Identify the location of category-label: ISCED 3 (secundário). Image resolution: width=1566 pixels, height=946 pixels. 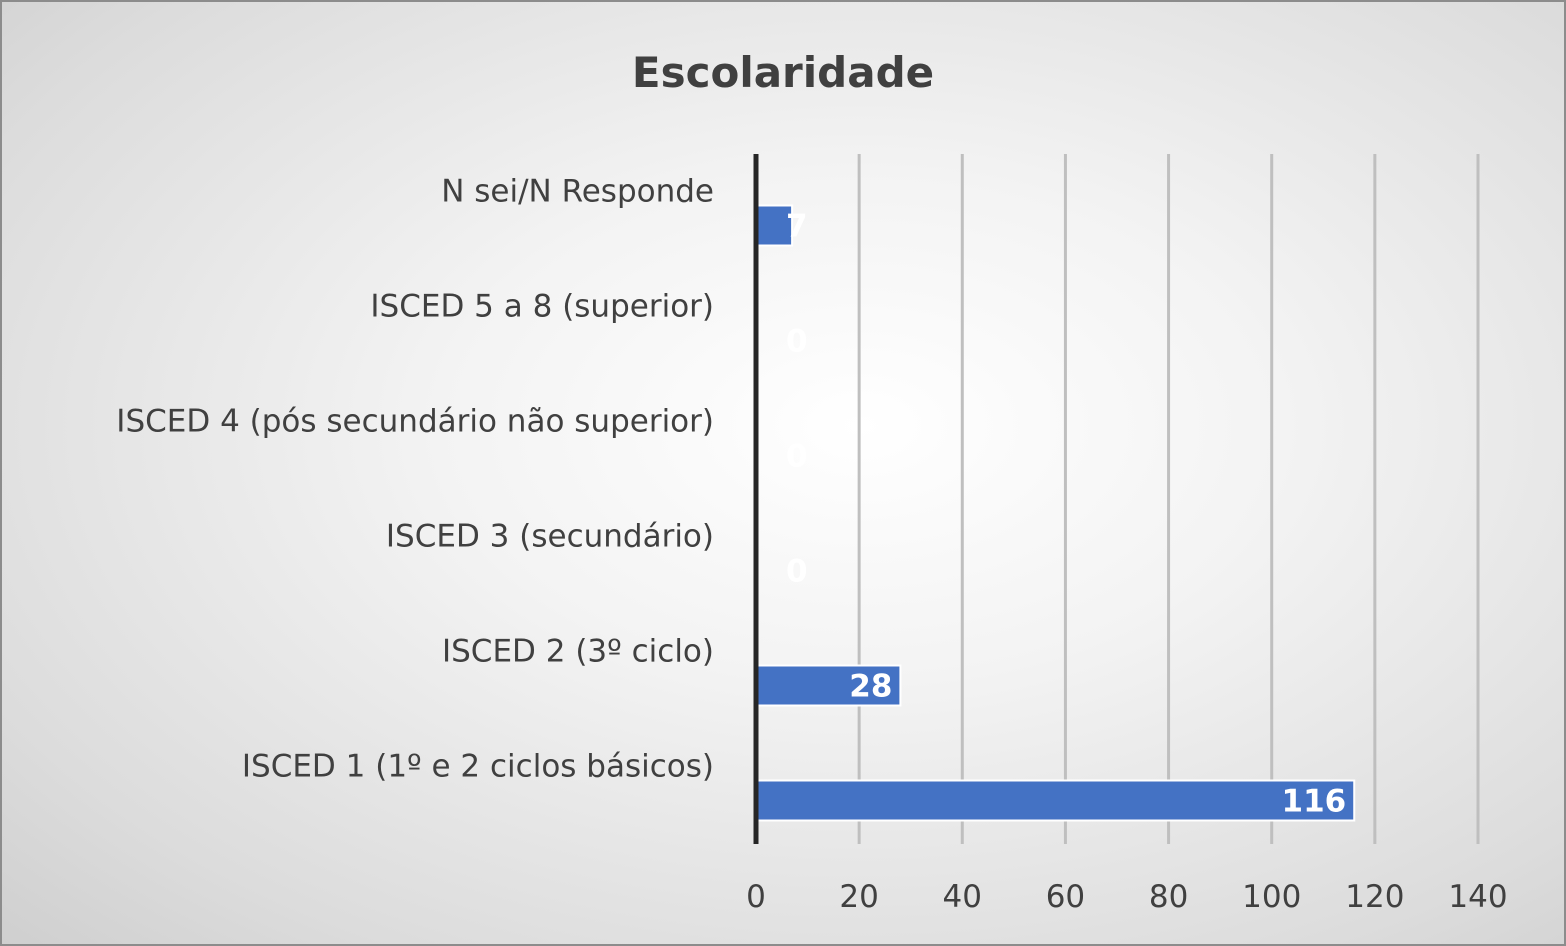
(550, 537).